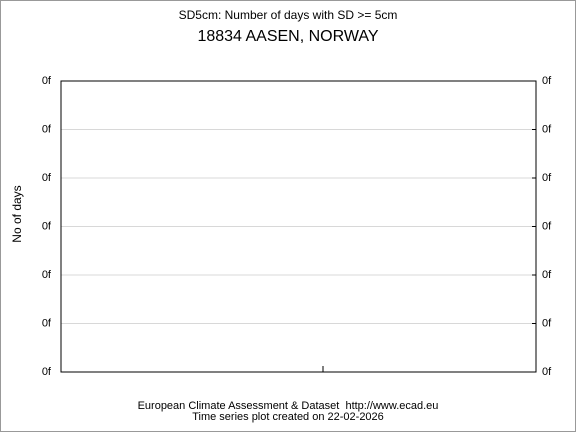 Image resolution: width=576 pixels, height=432 pixels. Describe the element at coordinates (288, 417) in the screenshot. I see `footer-line: Time series plot created on 22-02-2026` at that location.